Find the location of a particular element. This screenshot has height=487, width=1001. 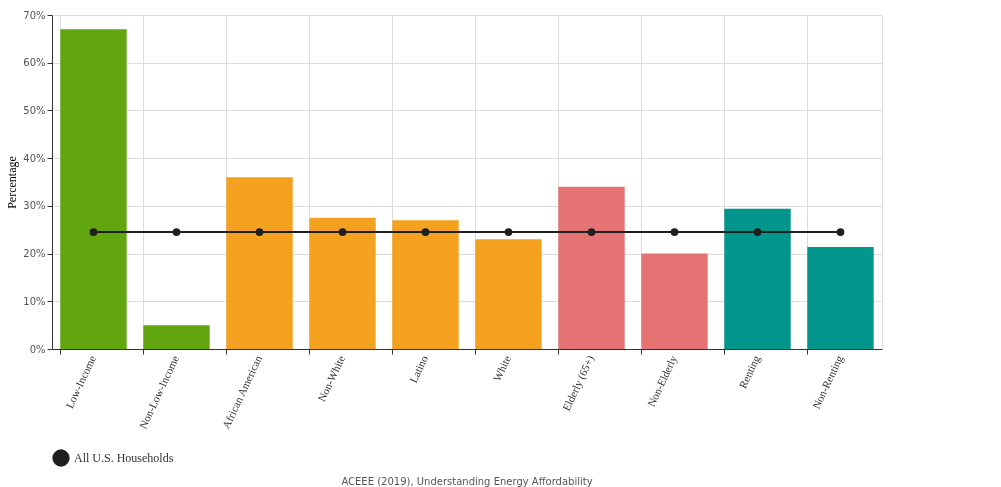

x-tick-label: Latino is located at coordinates (419, 369).